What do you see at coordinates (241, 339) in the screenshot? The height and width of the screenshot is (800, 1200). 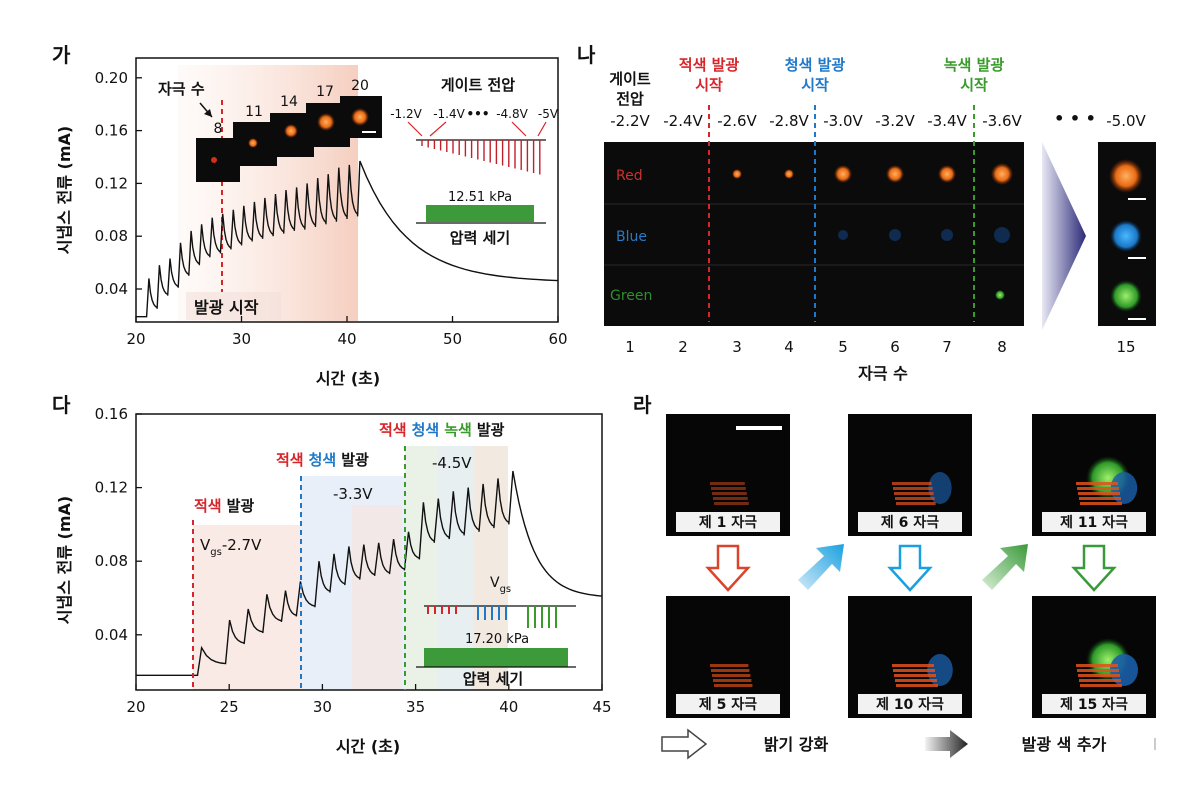 I see `x-tick-label: 30` at bounding box center [241, 339].